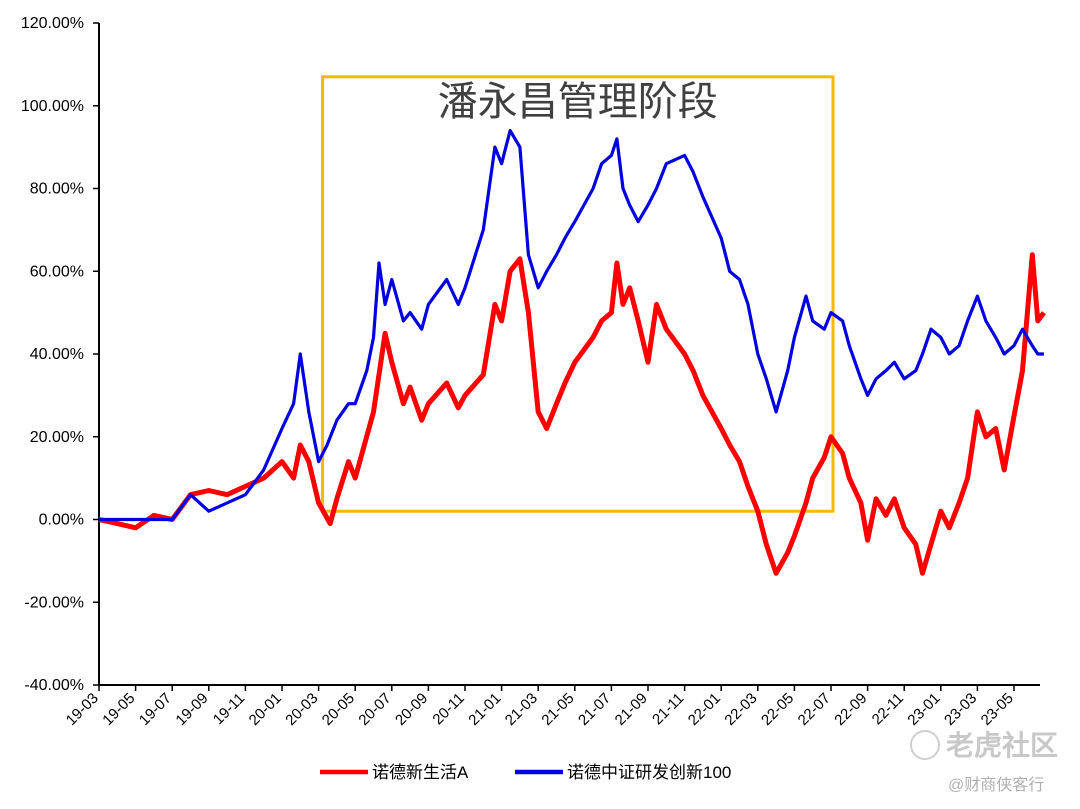 The image size is (1080, 809). I want to click on x-tick-label: 22-11, so click(888, 709).